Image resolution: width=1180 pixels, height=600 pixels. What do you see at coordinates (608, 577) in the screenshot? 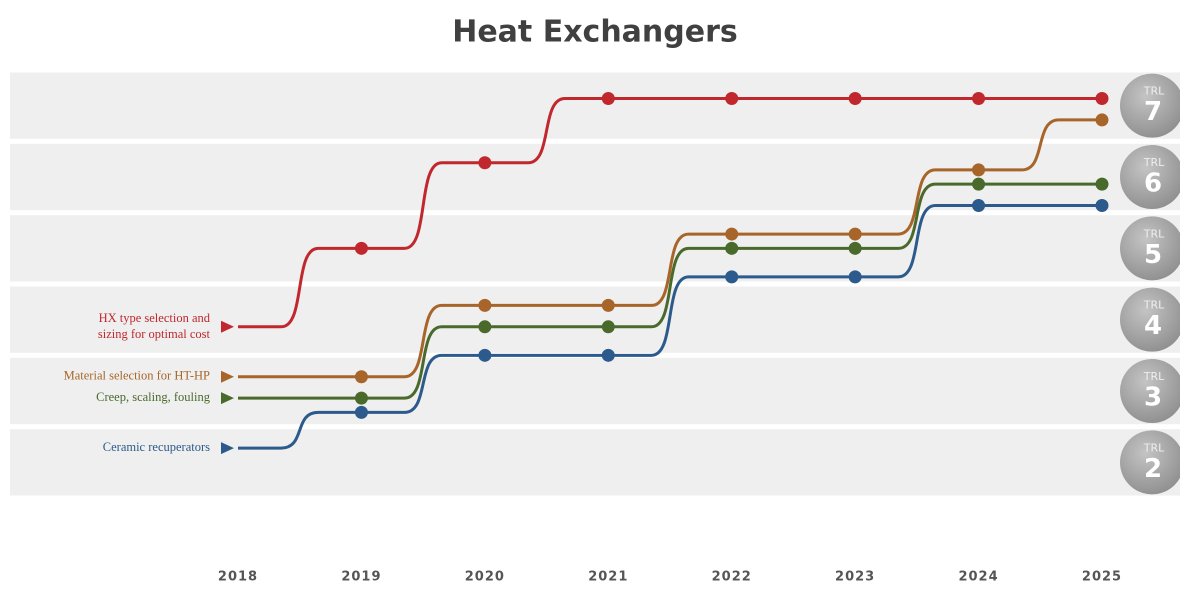
I see `x-tick-label: 2021` at bounding box center [608, 577].